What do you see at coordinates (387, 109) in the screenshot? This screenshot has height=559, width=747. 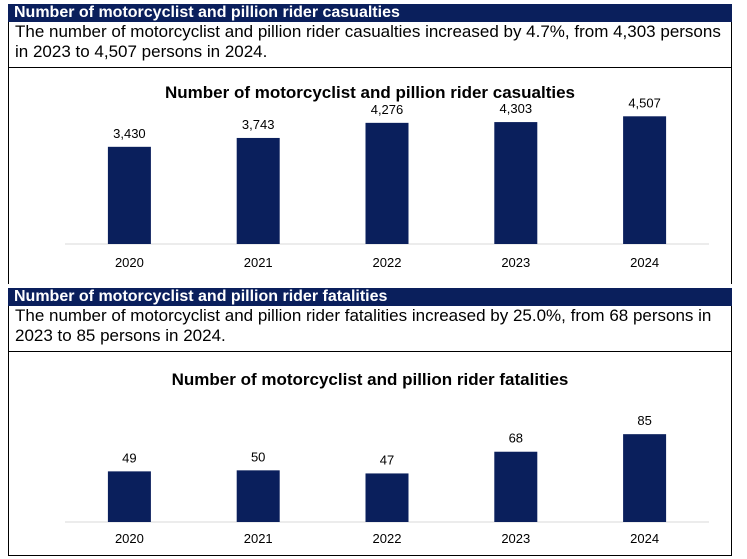 I see `data-label: 4,276` at bounding box center [387, 109].